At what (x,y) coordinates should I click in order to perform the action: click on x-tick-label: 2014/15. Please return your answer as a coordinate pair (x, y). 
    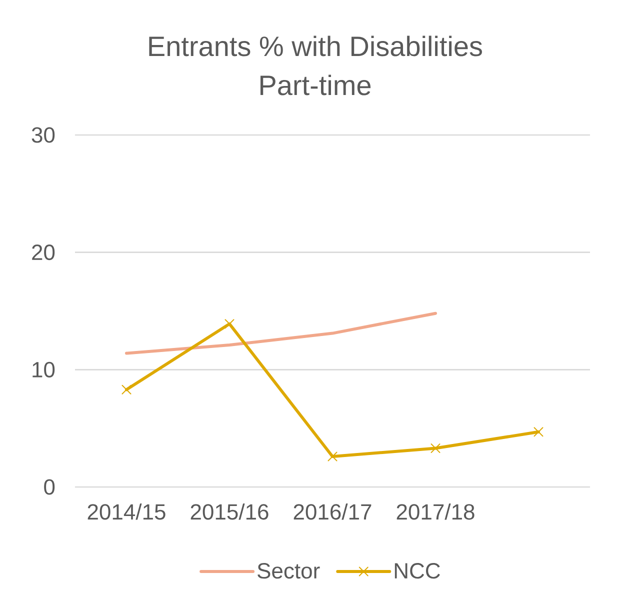
    Looking at the image, I should click on (127, 512).